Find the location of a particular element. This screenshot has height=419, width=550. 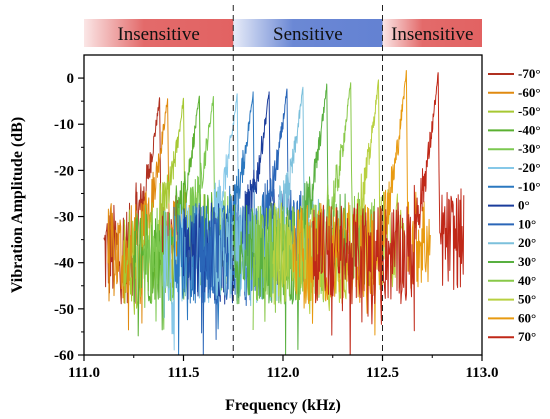

legend-label: -40° is located at coordinates (529, 129).